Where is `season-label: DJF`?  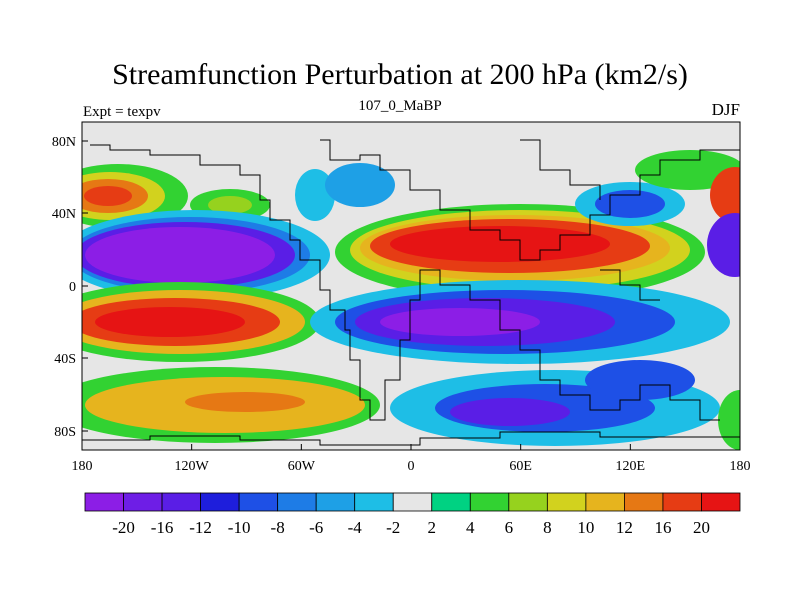
season-label: DJF is located at coordinates (725, 109).